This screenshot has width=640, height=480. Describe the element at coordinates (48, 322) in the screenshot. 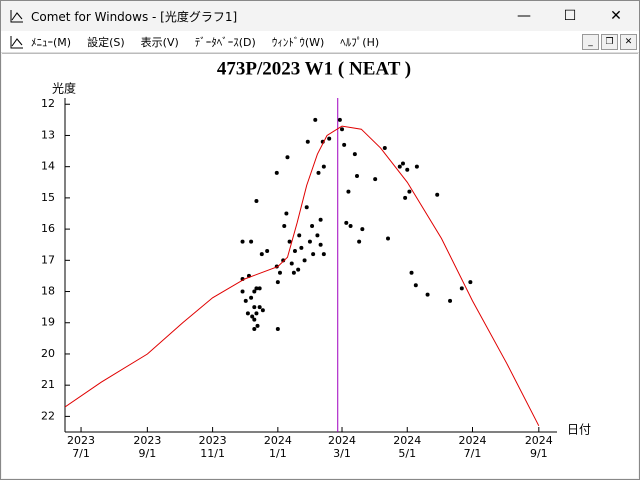

I see `y-tick-label: 19` at that location.